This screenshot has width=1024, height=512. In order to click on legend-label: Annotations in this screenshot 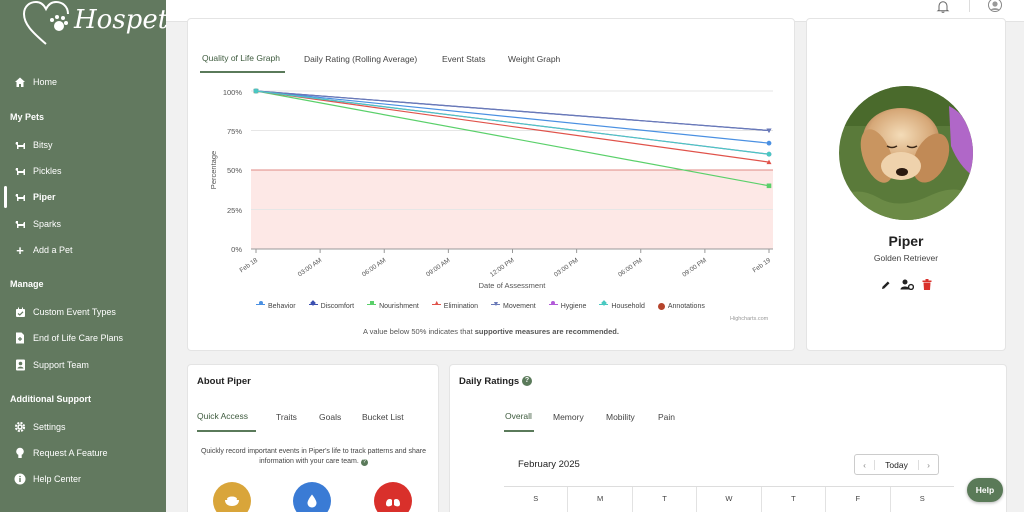, I will do `click(686, 306)`.